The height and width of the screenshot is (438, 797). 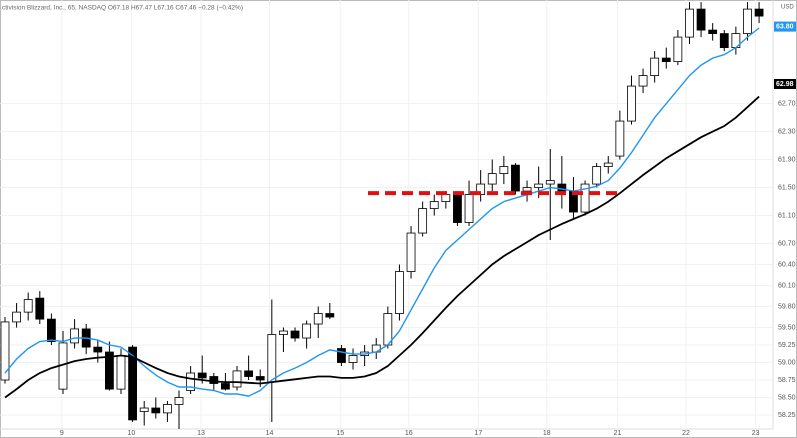 What do you see at coordinates (787, 103) in the screenshot?
I see `y-tick-label: 62.70` at bounding box center [787, 103].